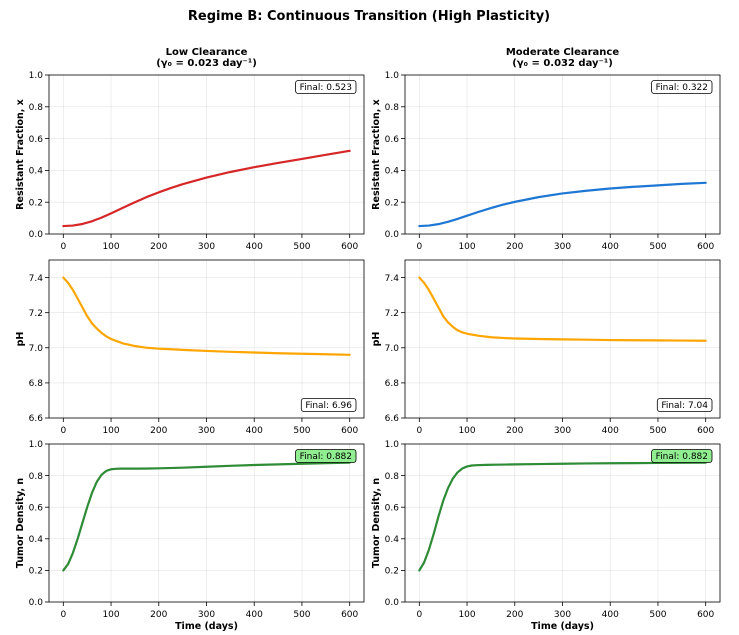  What do you see at coordinates (376, 339) in the screenshot?
I see `y-axis-label: pH` at bounding box center [376, 339].